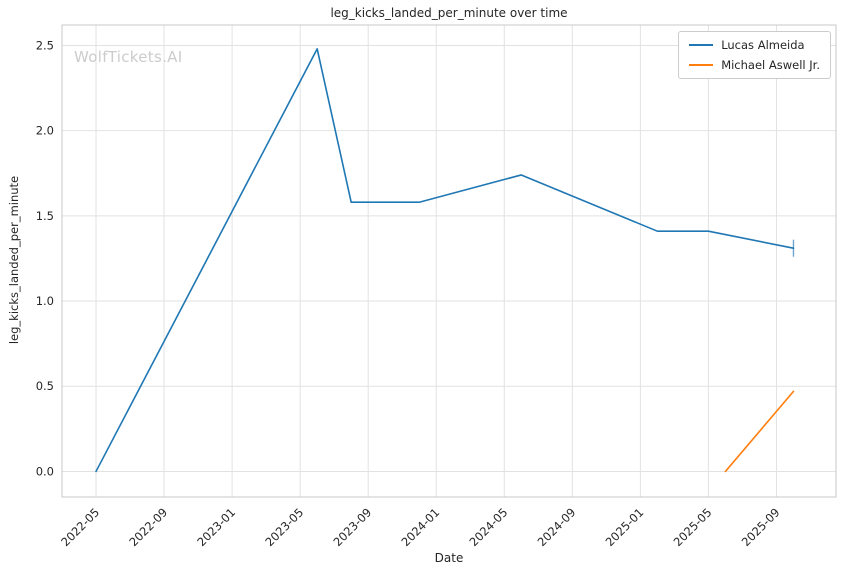  I want to click on legend-line-sample-lucas-almeida, so click(701, 45).